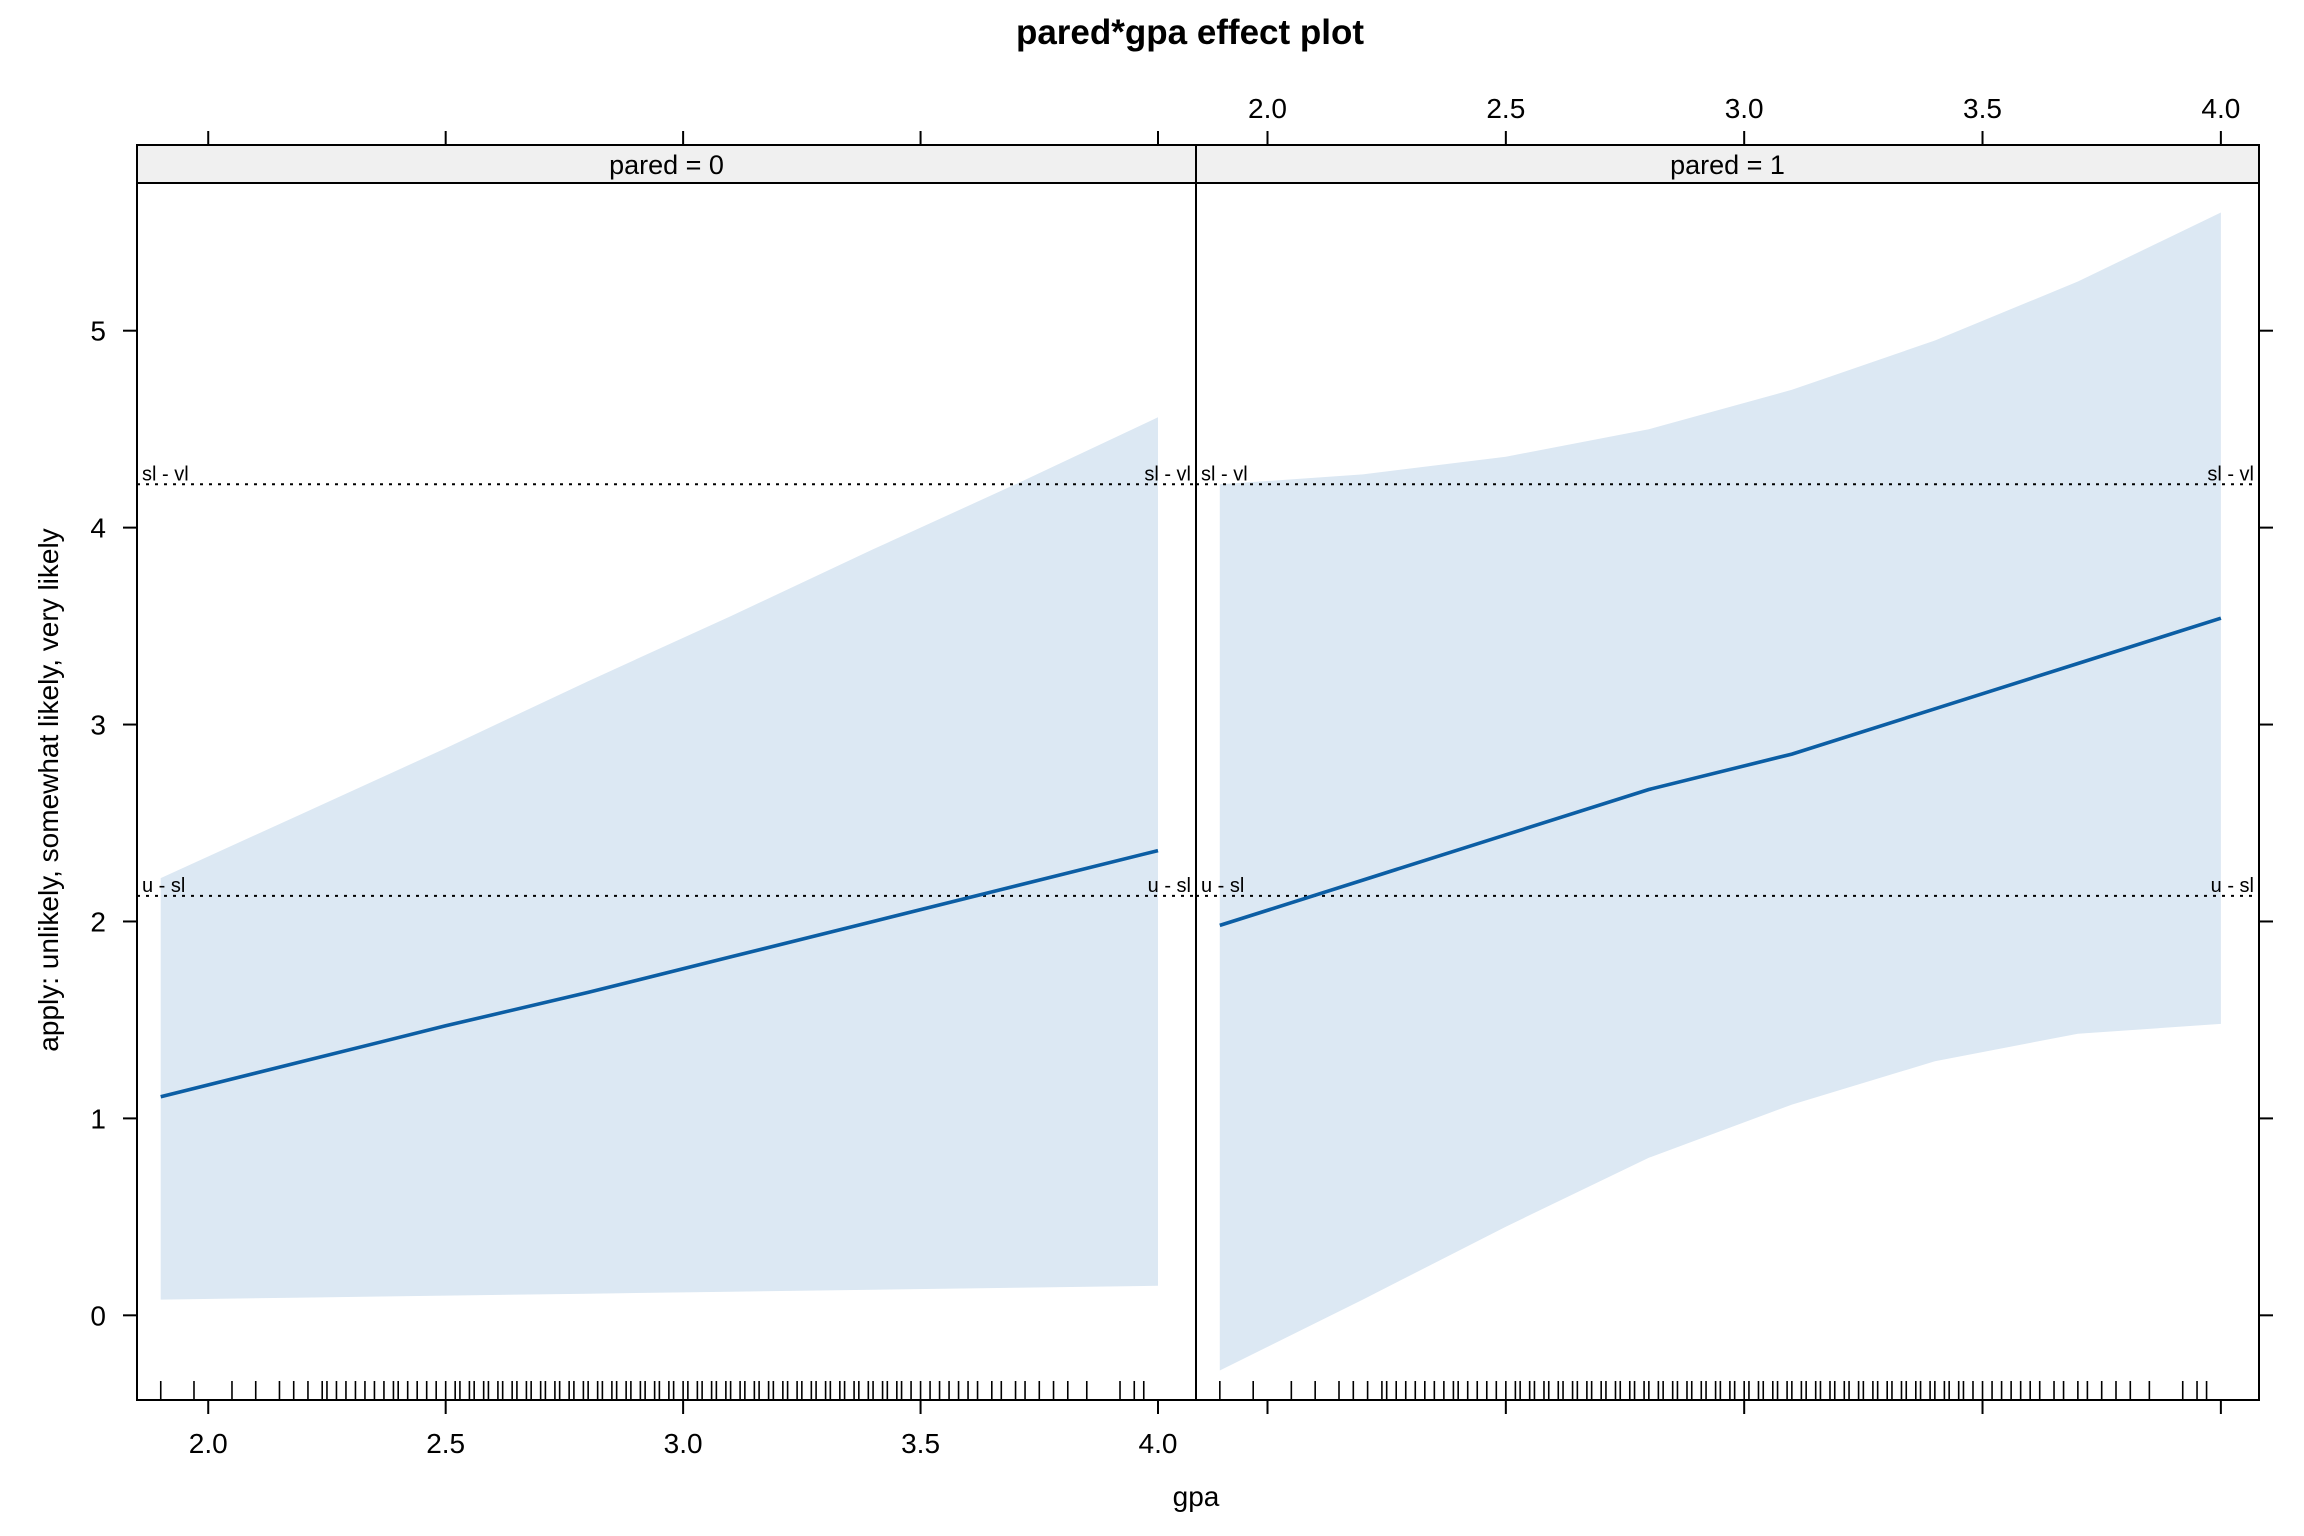  Describe the element at coordinates (98, 528) in the screenshot. I see `y-tick-label: 4` at that location.